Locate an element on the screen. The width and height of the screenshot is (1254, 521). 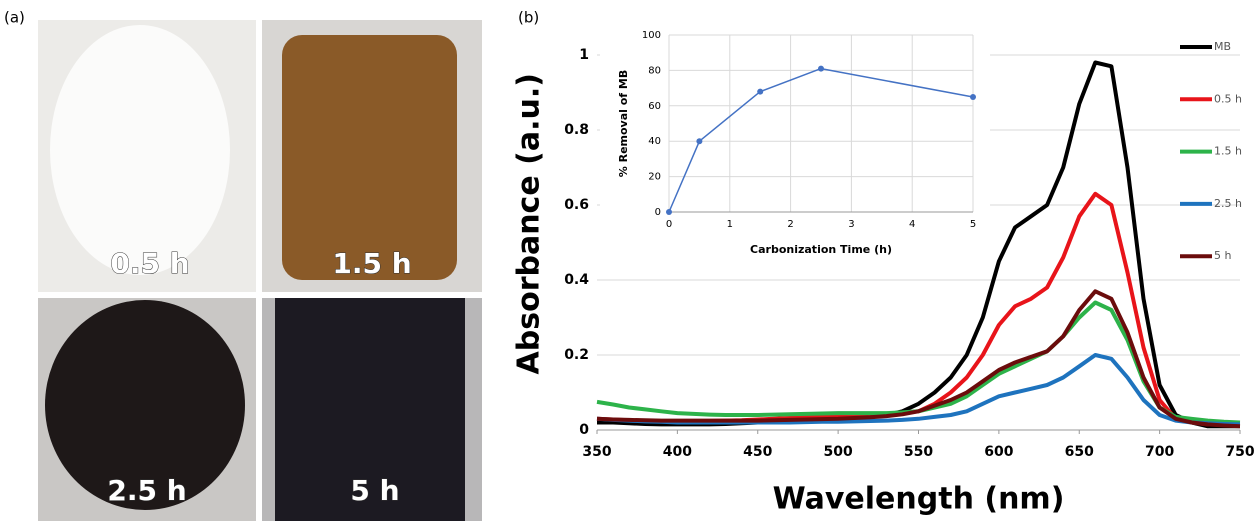
y-tick-label: 0.2 is located at coordinates (576, 355).